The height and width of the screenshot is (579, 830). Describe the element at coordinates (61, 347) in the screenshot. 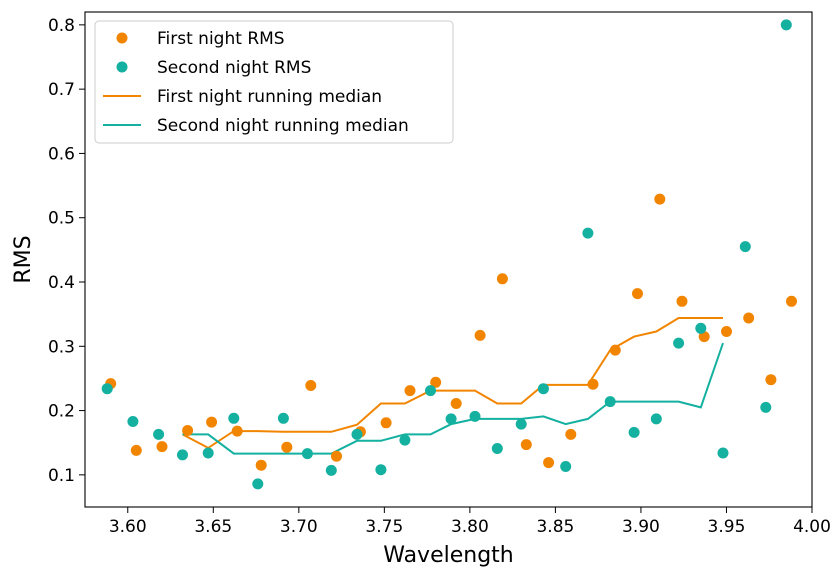

I see `y-tick-label: 0.3` at that location.